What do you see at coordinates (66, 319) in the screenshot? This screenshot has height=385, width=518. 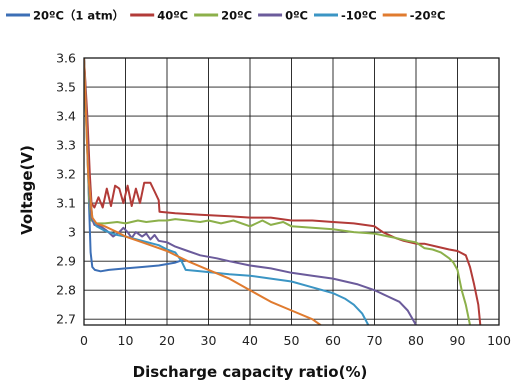 I see `y-tick-label: 2.7` at bounding box center [66, 319].